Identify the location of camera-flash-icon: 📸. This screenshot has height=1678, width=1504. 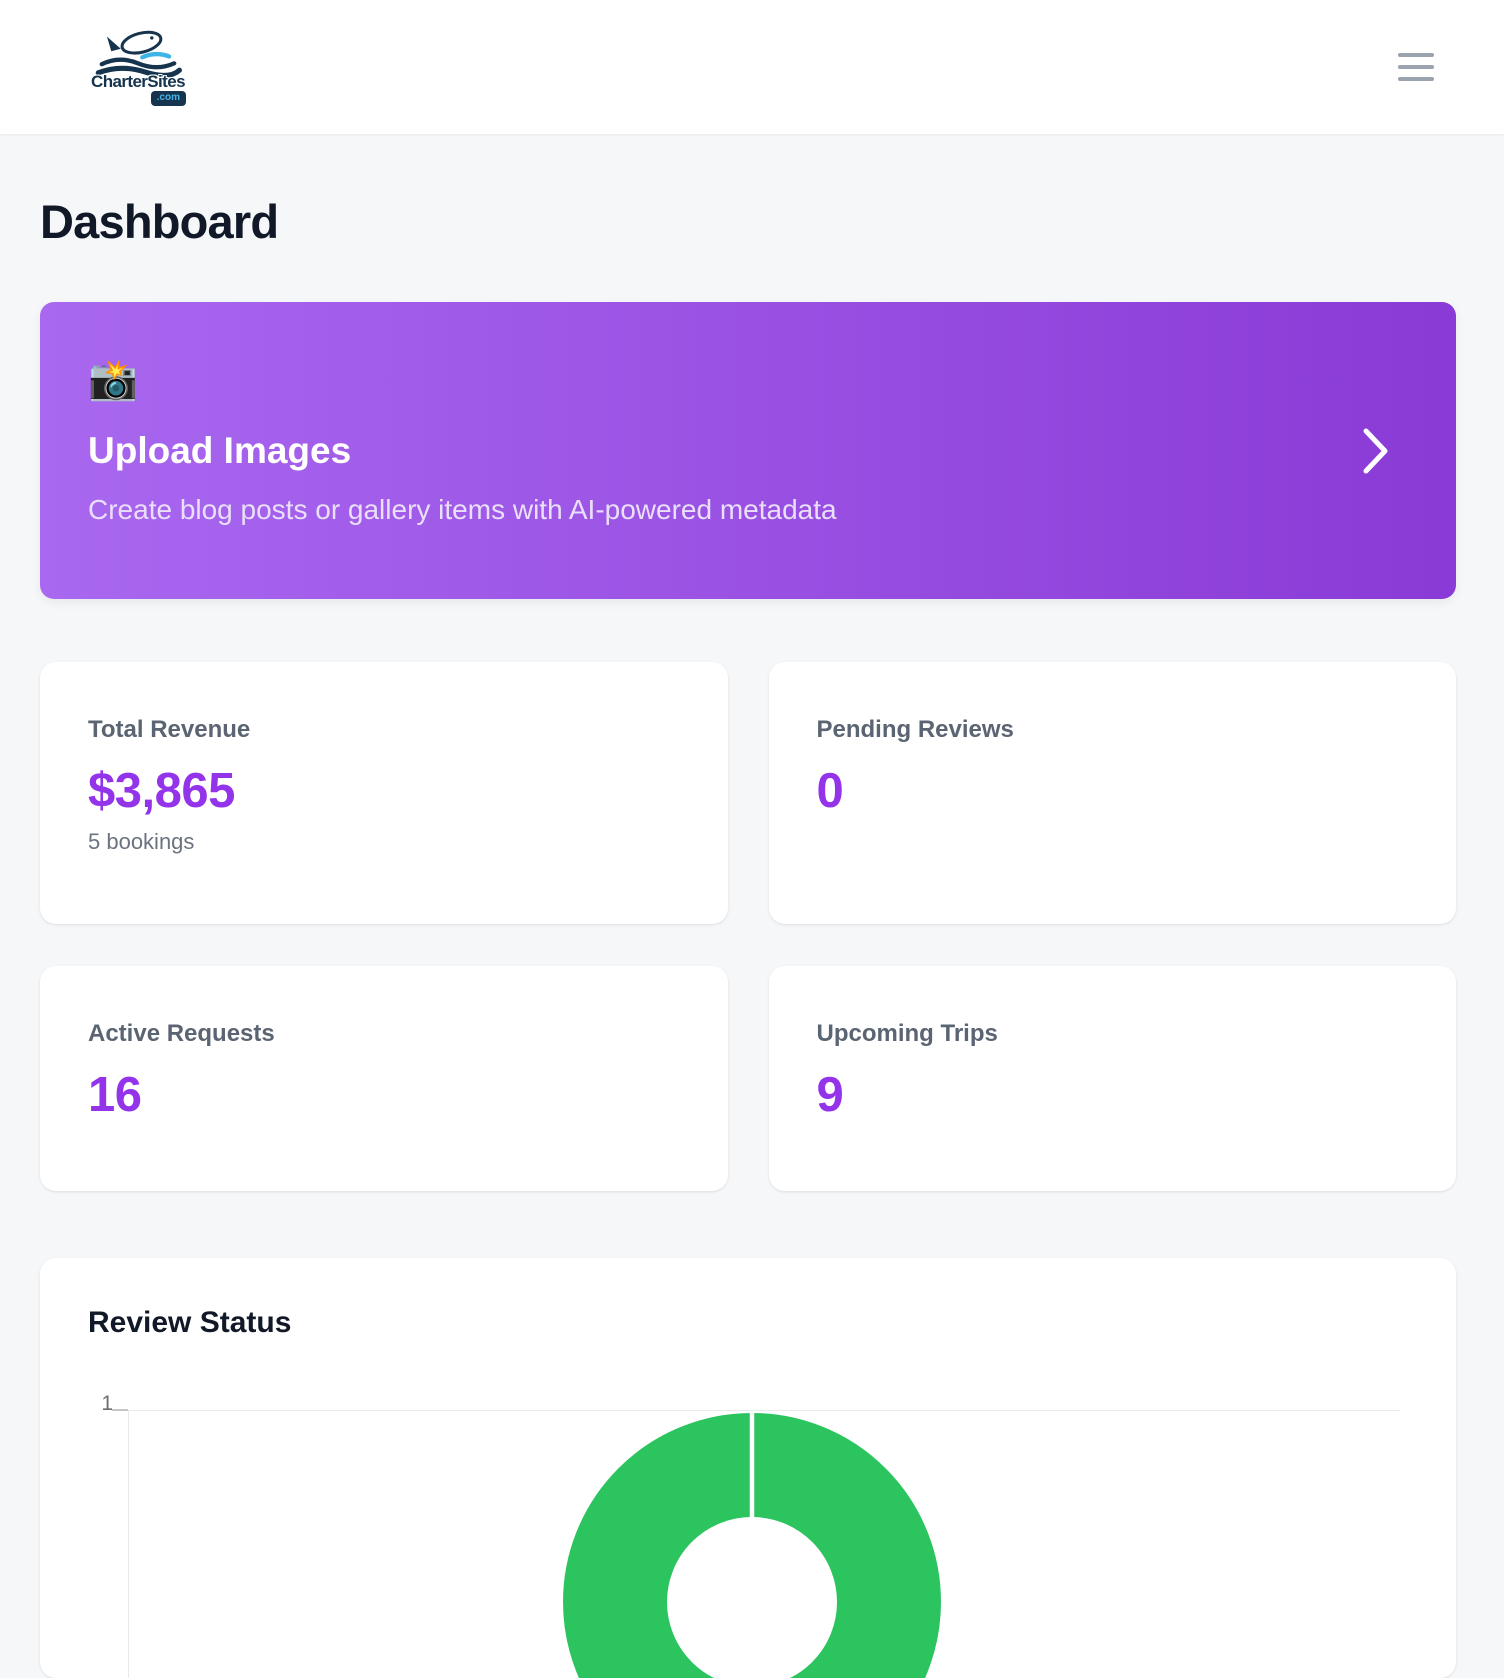
(113, 380).